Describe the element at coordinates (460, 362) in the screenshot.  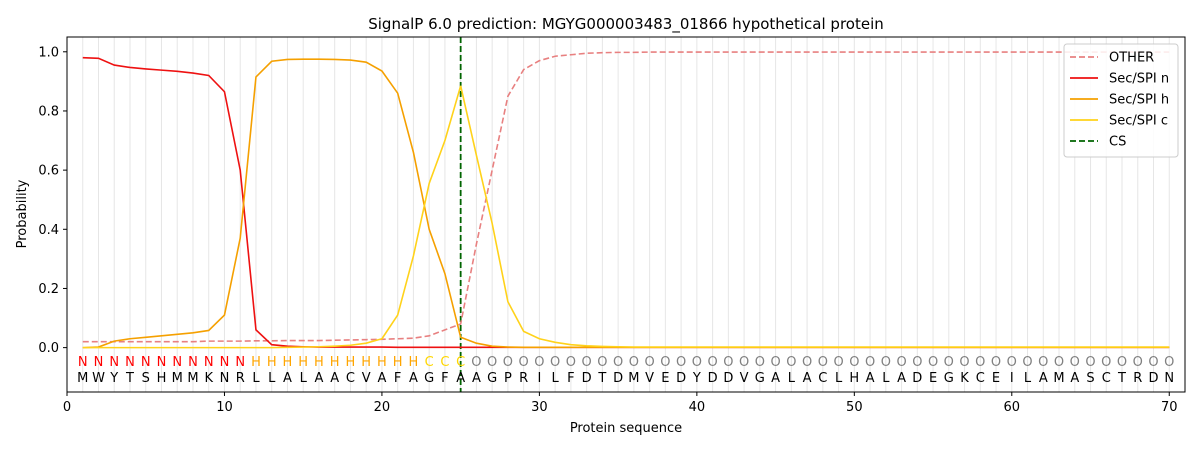
I see `region-label-25: C` at that location.